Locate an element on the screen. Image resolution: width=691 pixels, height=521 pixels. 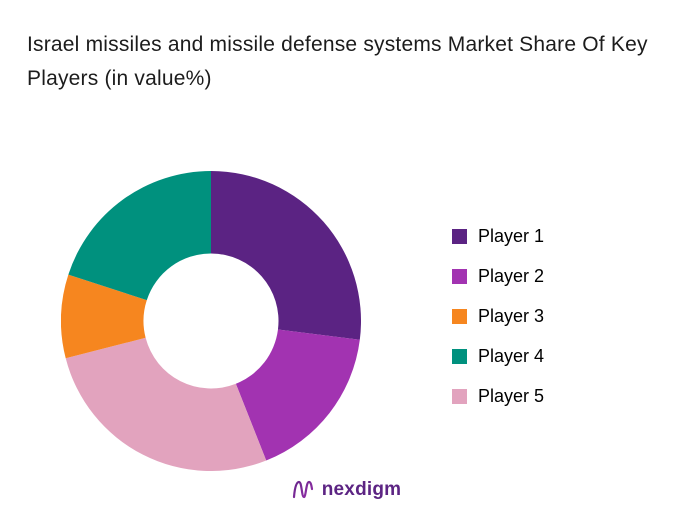
legend-label-player-4: Player 4 is located at coordinates (511, 356).